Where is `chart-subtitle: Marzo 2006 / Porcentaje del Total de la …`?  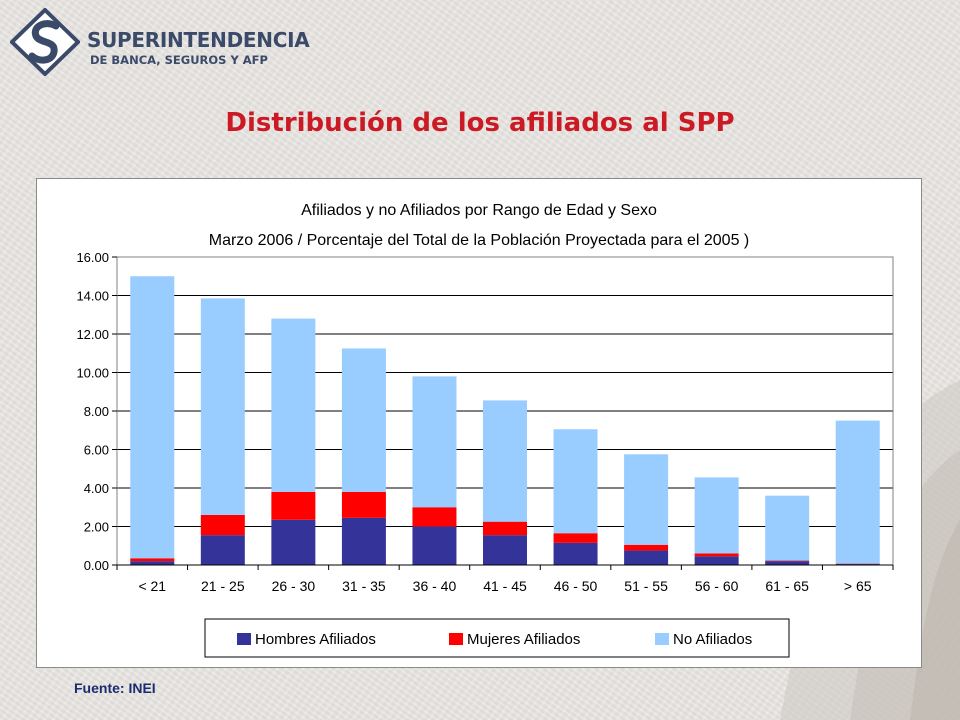 chart-subtitle: Marzo 2006 / Porcentaje del Total de la … is located at coordinates (479, 240).